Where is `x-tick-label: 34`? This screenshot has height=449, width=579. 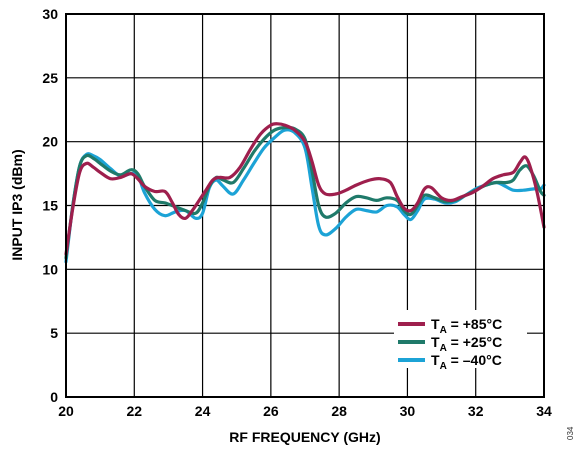
x-tick-label: 34 is located at coordinates (544, 411).